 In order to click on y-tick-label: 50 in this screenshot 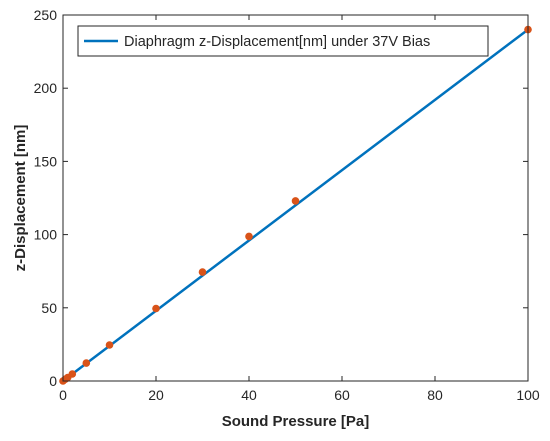, I will do `click(49, 308)`.